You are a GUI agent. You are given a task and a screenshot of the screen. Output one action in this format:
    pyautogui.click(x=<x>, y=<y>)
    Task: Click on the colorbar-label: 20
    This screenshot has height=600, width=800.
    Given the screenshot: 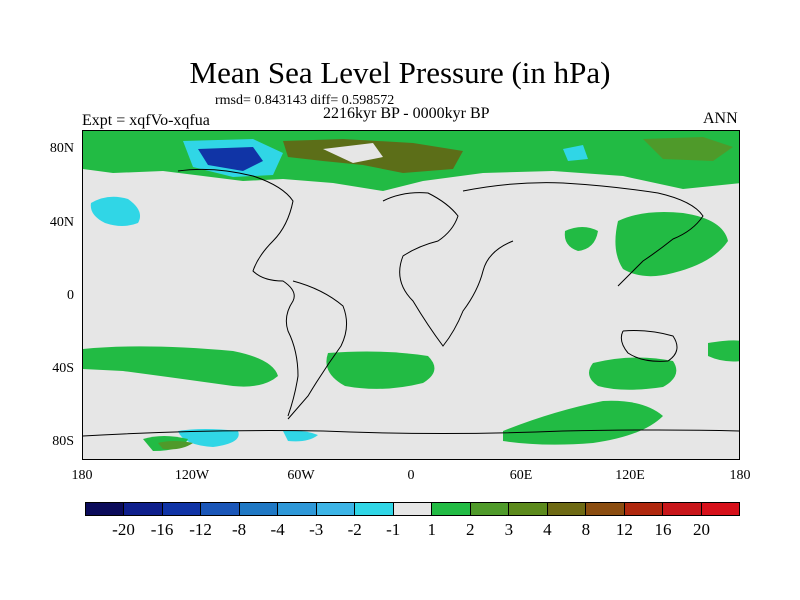 What is the action you would take?
    pyautogui.click(x=701, y=529)
    